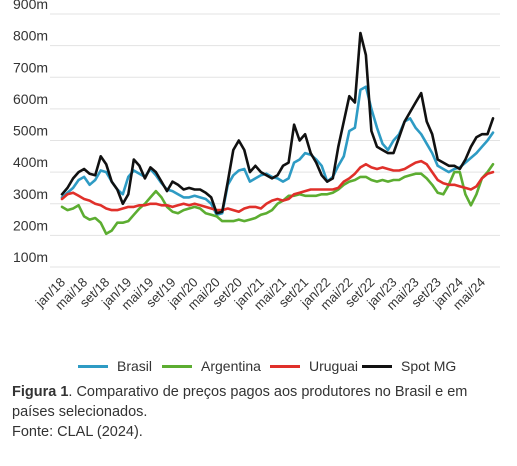  I want to click on series-line-argentina, so click(277, 199).